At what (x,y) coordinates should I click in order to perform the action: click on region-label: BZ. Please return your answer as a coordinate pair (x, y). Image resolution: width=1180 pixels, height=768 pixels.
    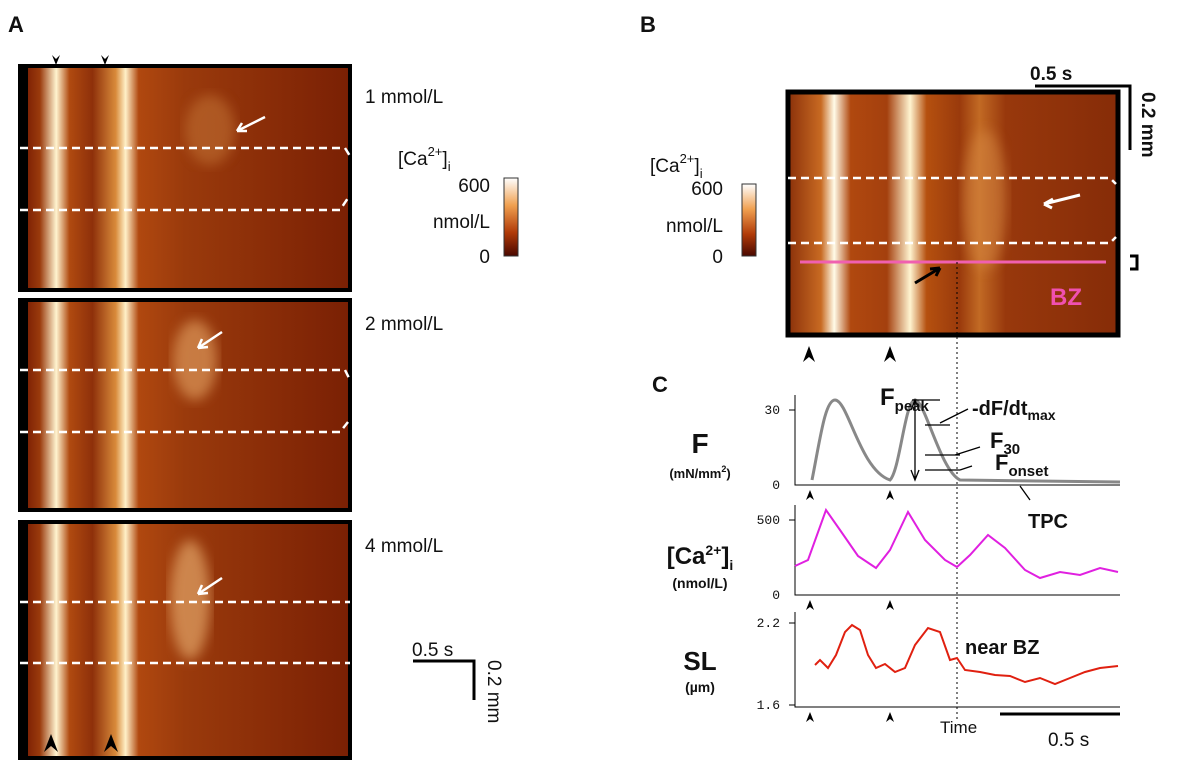
    Looking at the image, I should click on (1066, 297).